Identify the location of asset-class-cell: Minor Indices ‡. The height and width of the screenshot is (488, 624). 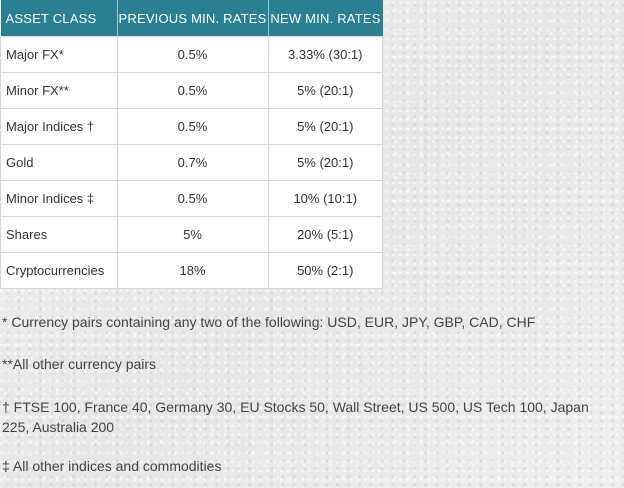
(59, 198).